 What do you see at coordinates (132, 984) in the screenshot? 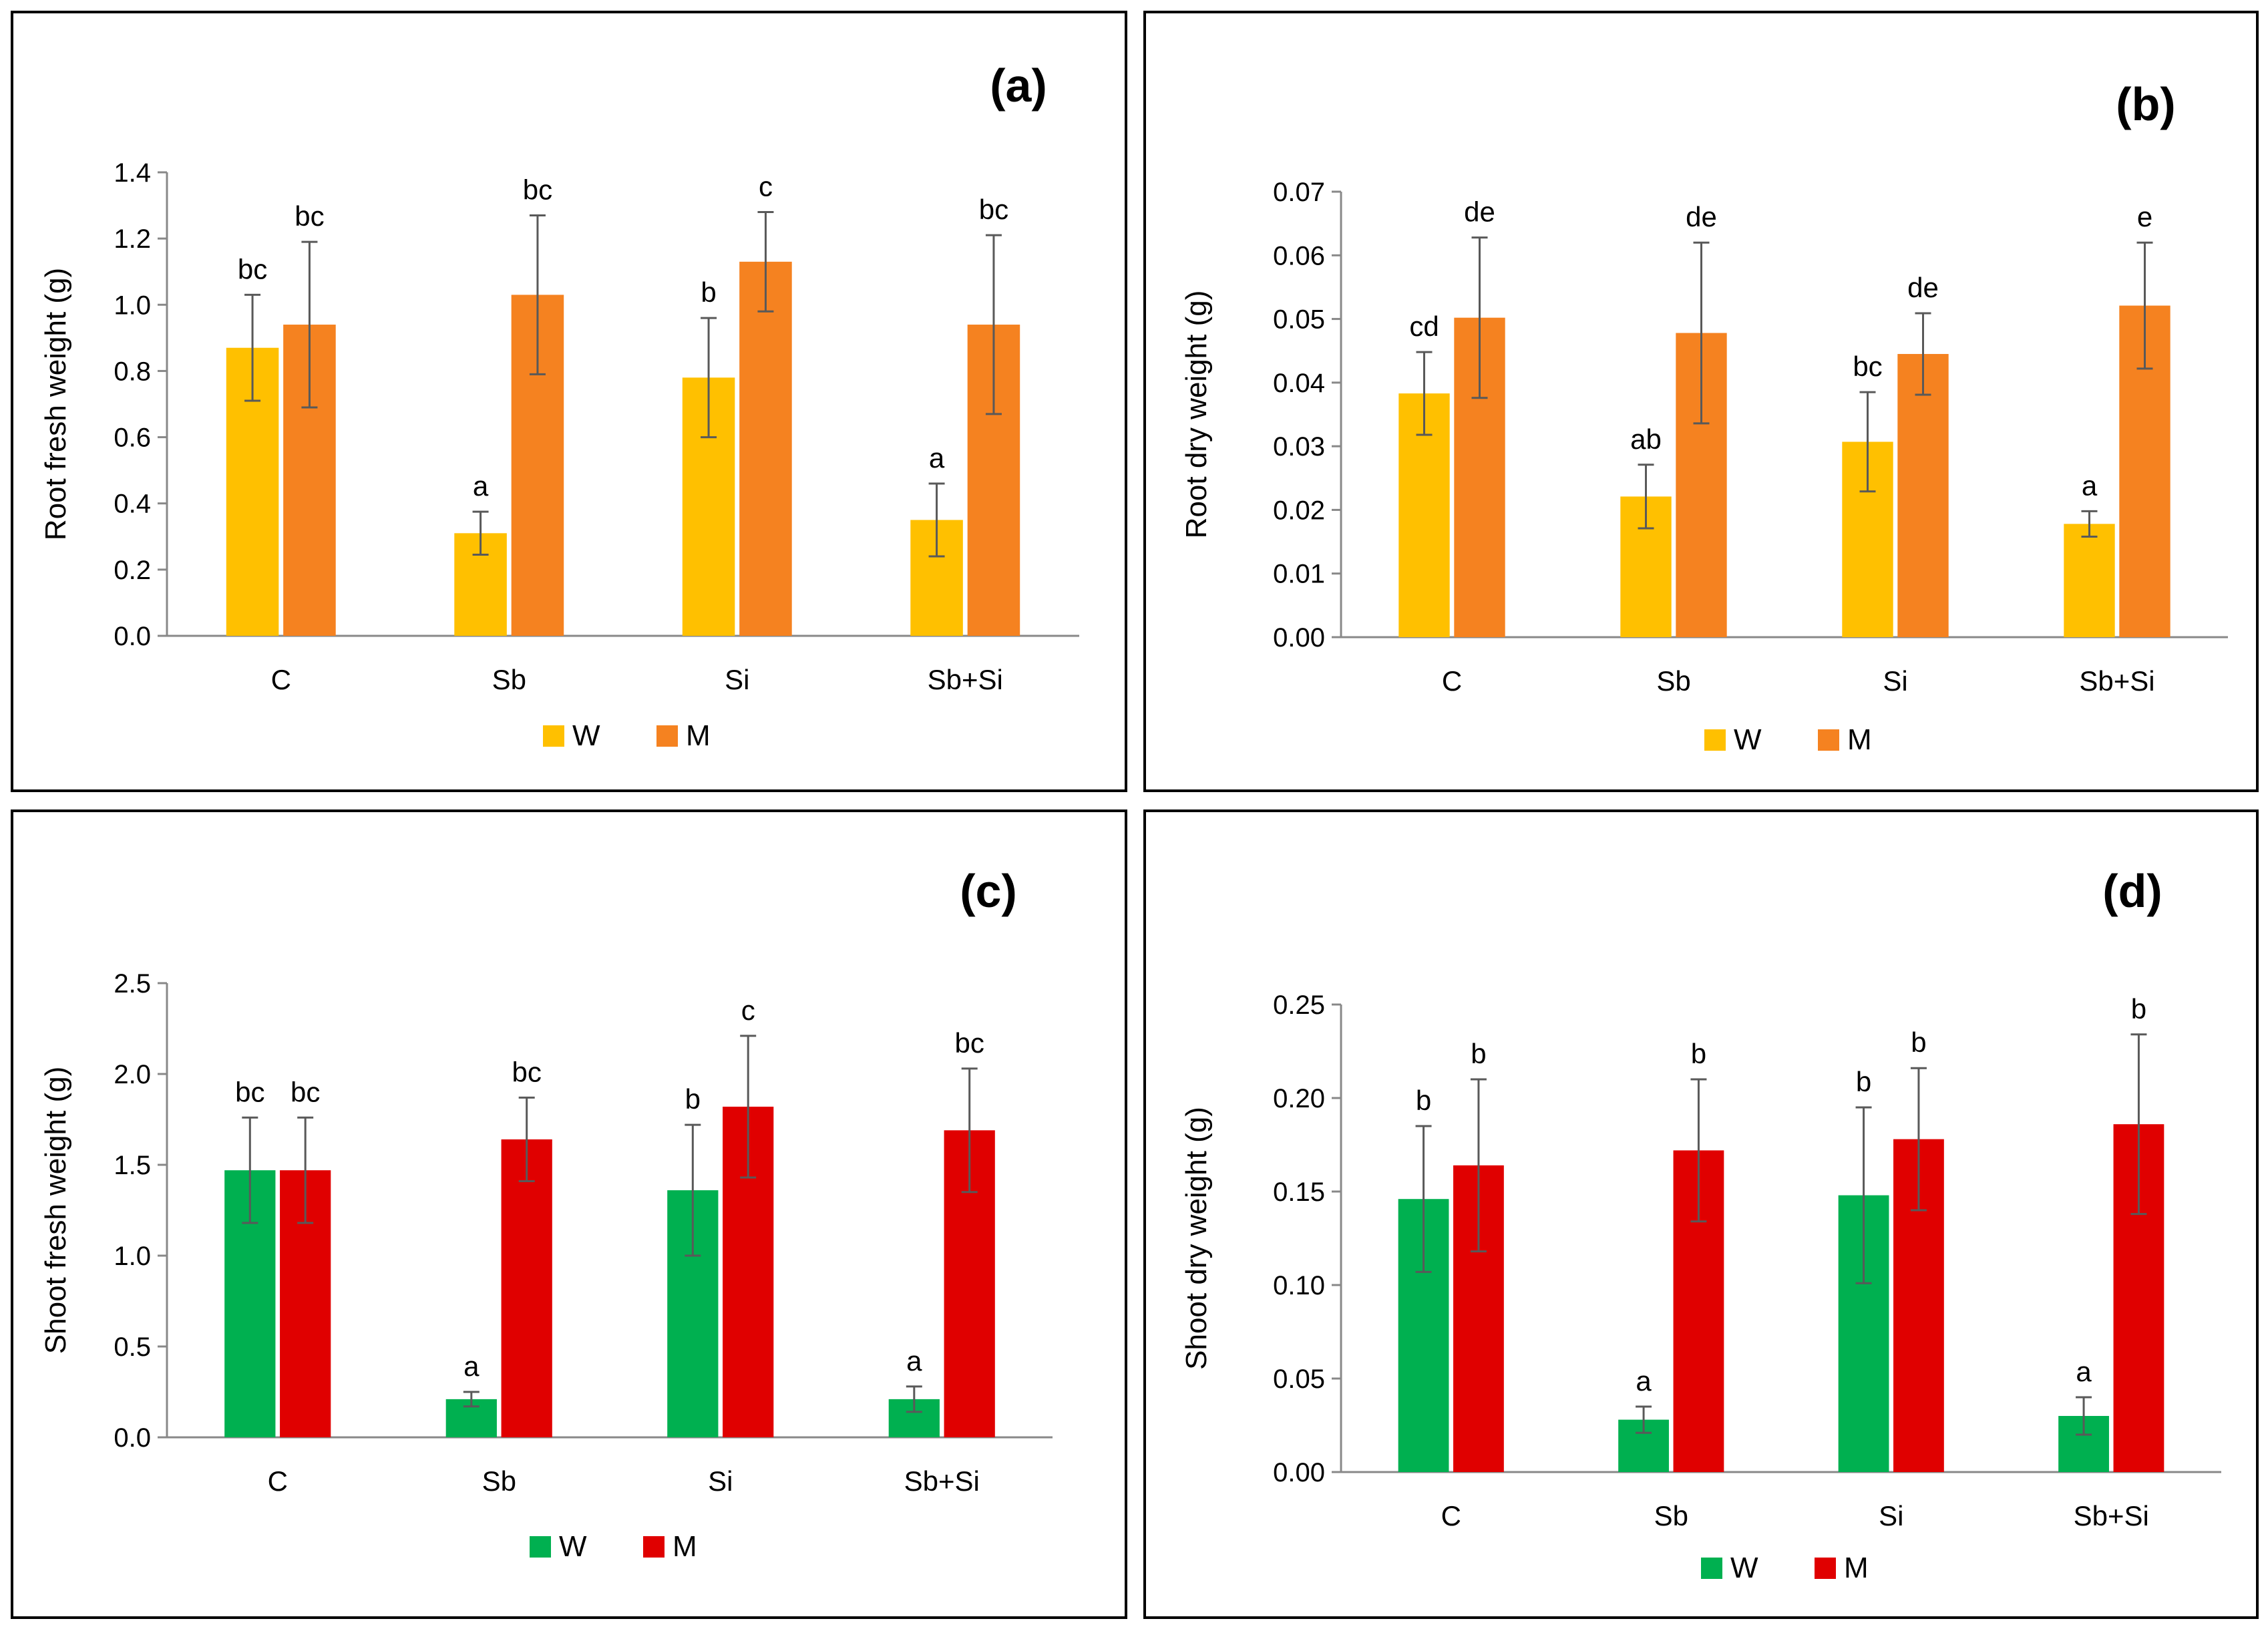
I see `y-tick-label: 2.5` at bounding box center [132, 984].